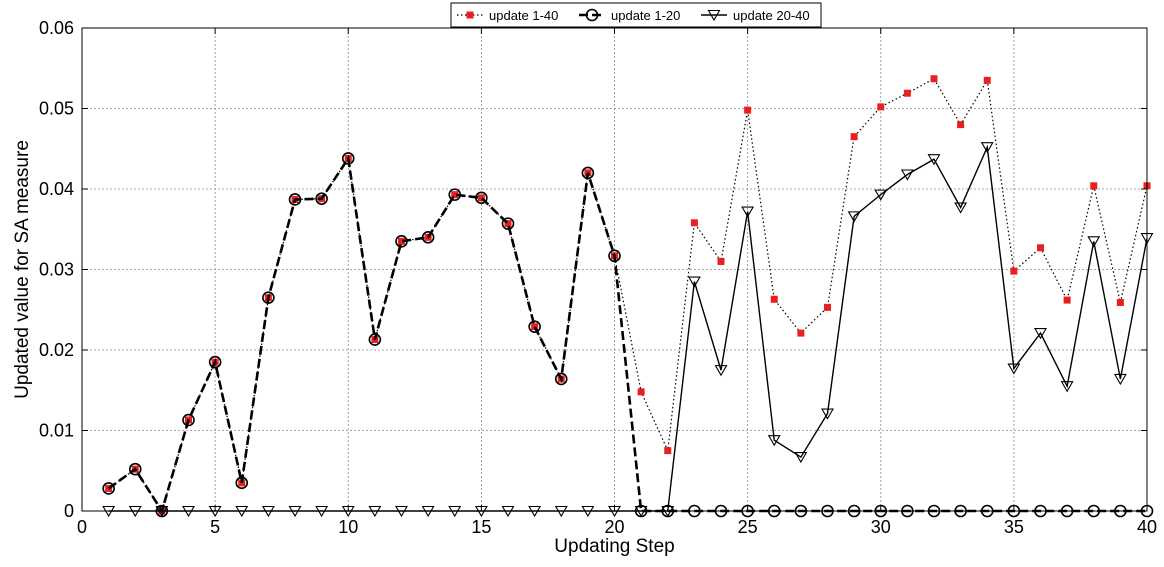 This screenshot has width=1164, height=567. Describe the element at coordinates (215, 527) in the screenshot. I see `x-tick-label: 5` at that location.